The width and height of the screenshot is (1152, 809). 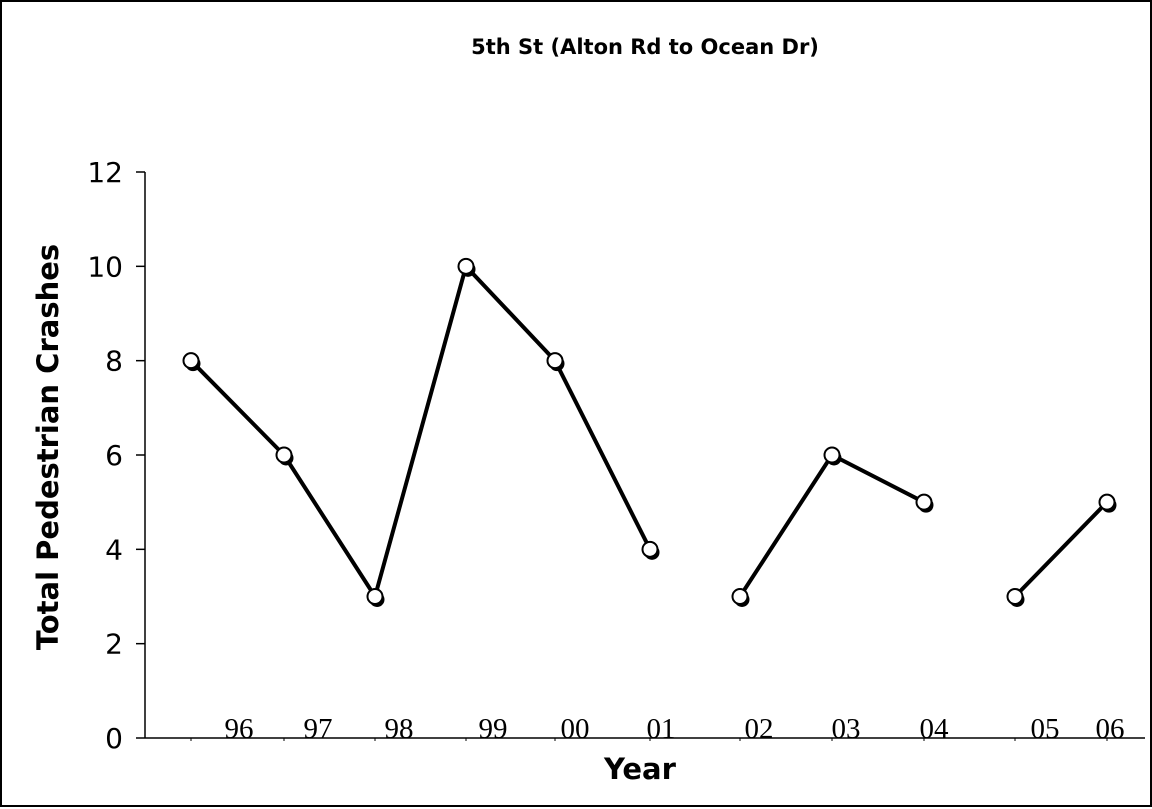 What do you see at coordinates (1110, 729) in the screenshot?
I see `x-tick-label: 06` at bounding box center [1110, 729].